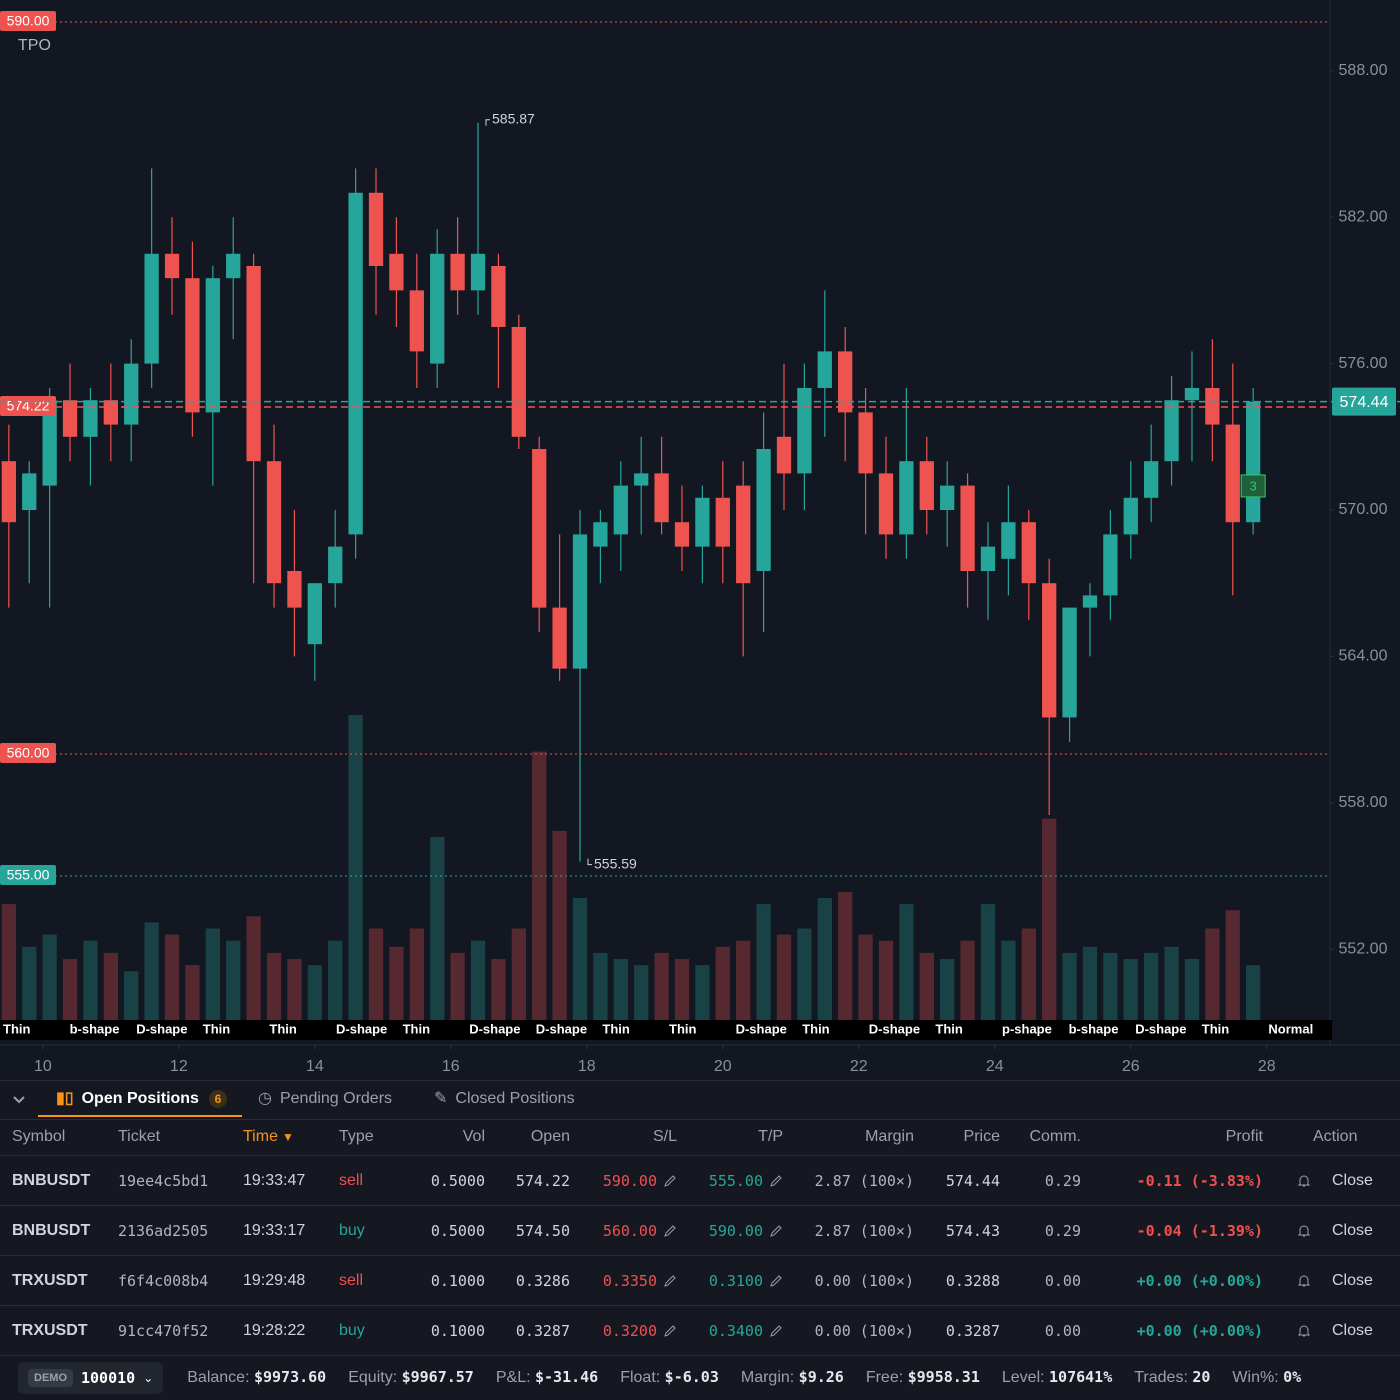 The width and height of the screenshot is (1400, 1400). Describe the element at coordinates (590, 862) in the screenshot. I see `extreme-arrow` at that location.